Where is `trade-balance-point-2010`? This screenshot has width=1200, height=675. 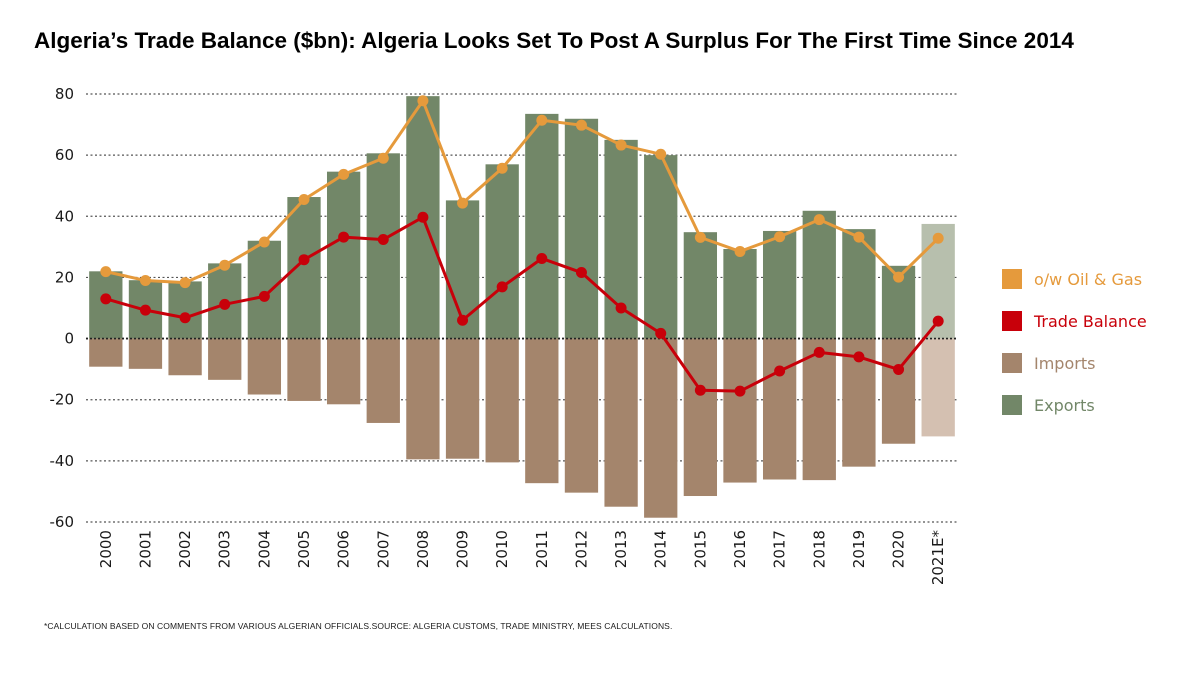 trade-balance-point-2010 is located at coordinates (502, 287).